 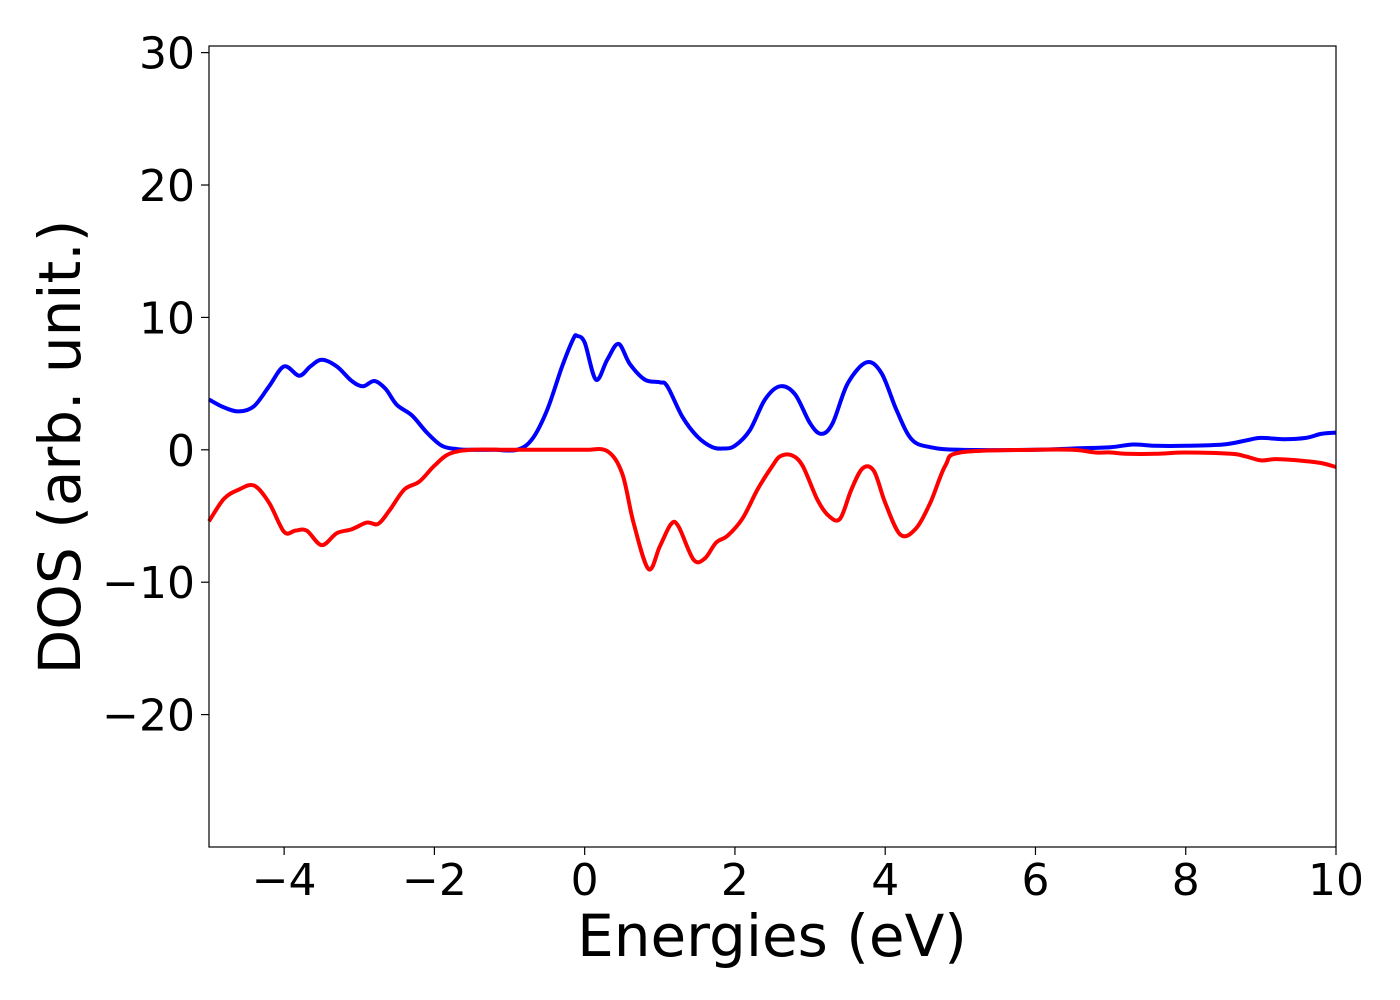 I want to click on x-tick-label: 8, so click(x=1186, y=880).